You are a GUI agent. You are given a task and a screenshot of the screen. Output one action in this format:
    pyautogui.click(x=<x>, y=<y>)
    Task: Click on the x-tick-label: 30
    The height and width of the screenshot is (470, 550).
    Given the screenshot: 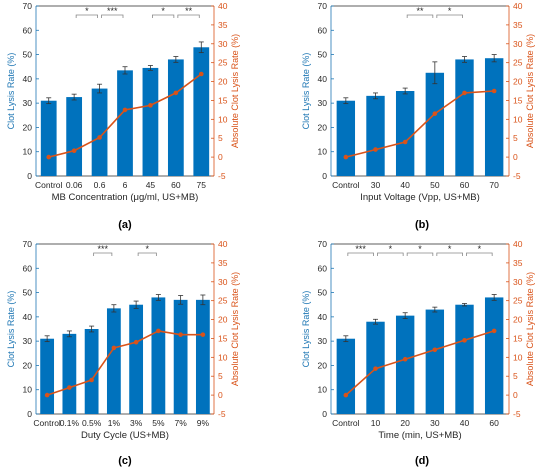 What is the action you would take?
    pyautogui.click(x=435, y=423)
    